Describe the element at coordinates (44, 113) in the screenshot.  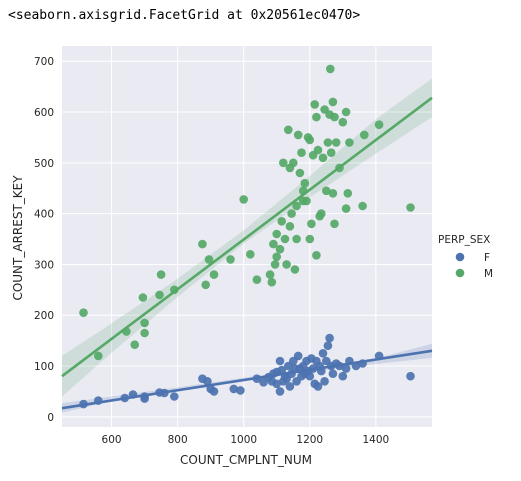
I see `y-tick-label: 600` at that location.